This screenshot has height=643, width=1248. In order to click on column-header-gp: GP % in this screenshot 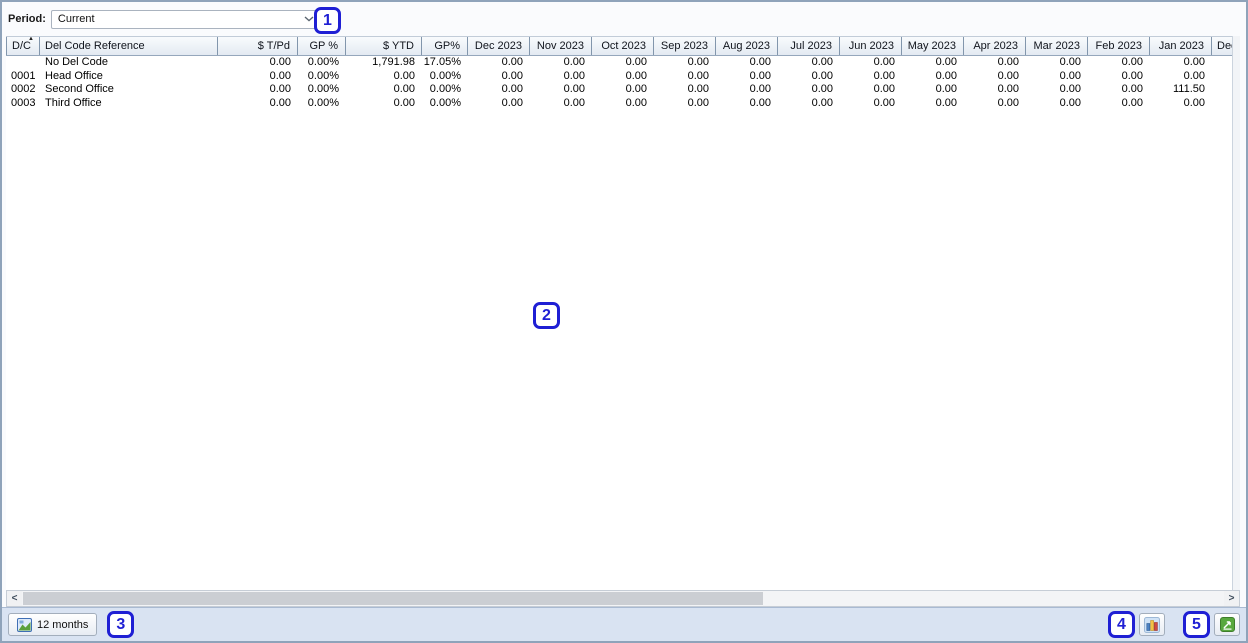, I will do `click(322, 46)`.